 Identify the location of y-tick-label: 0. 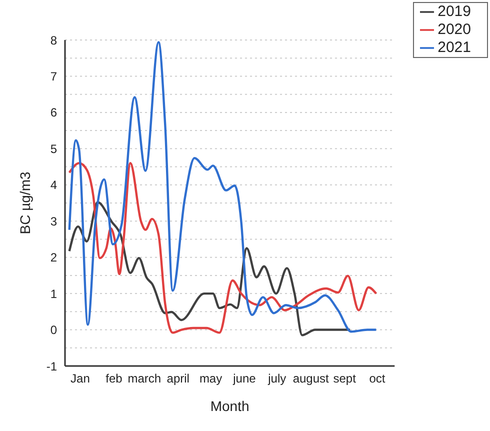
(54, 330).